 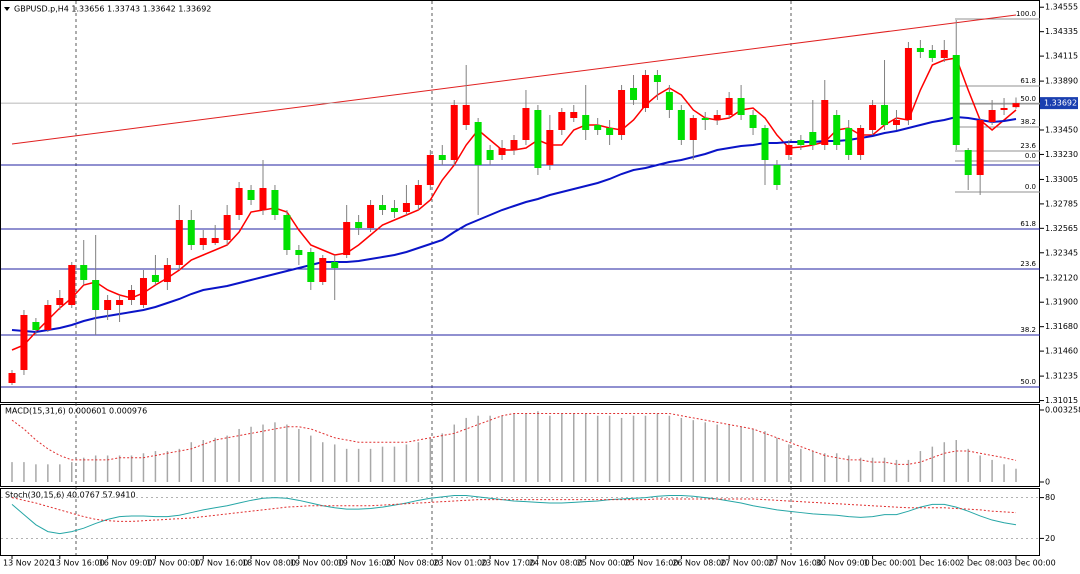 I want to click on y-tick-label: 0.003258, so click(x=1062, y=410).